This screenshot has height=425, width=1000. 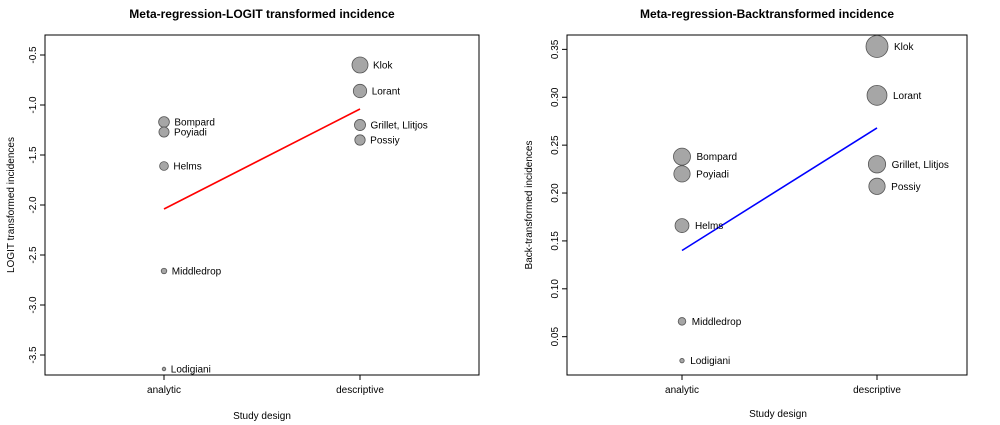 What do you see at coordinates (555, 49) in the screenshot?
I see `y-tick-label: 0.35` at bounding box center [555, 49].